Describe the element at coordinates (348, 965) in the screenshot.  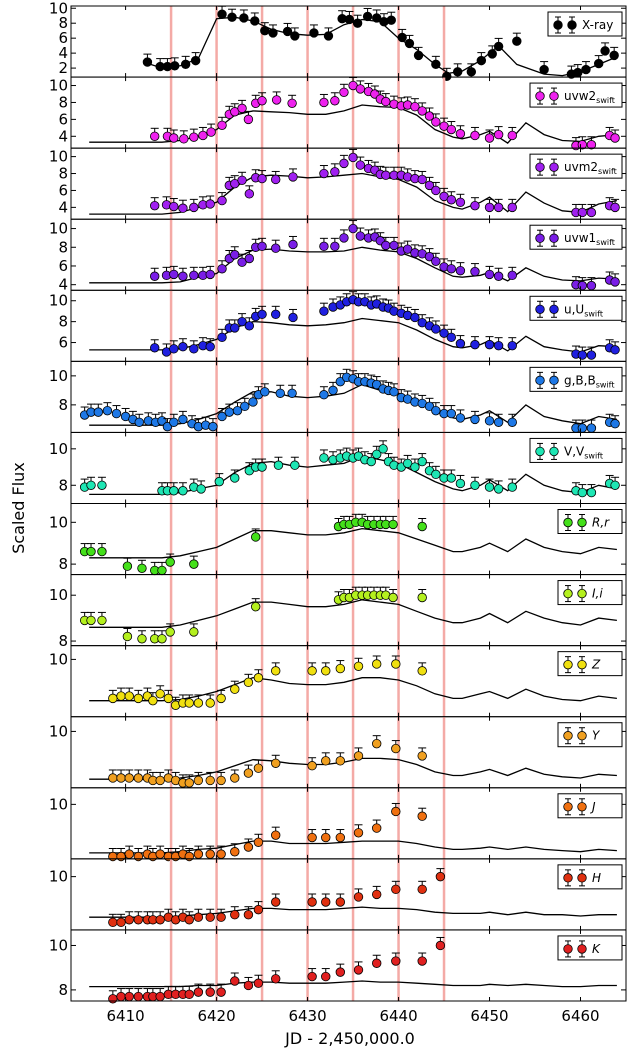
I see `panel-frame` at that location.